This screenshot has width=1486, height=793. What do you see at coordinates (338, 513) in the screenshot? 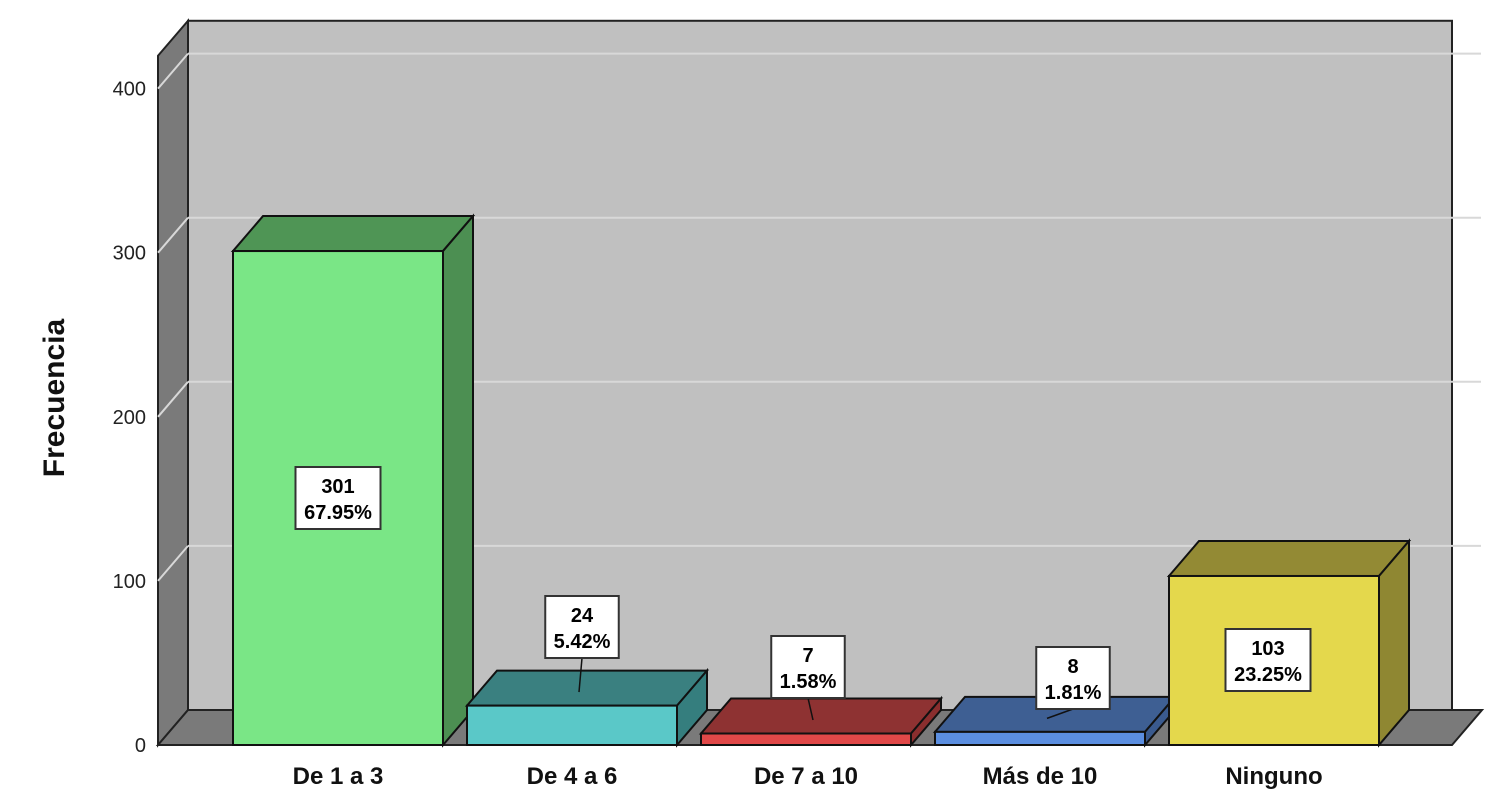
I see `data-label-percent: 67.95%` at bounding box center [338, 513].